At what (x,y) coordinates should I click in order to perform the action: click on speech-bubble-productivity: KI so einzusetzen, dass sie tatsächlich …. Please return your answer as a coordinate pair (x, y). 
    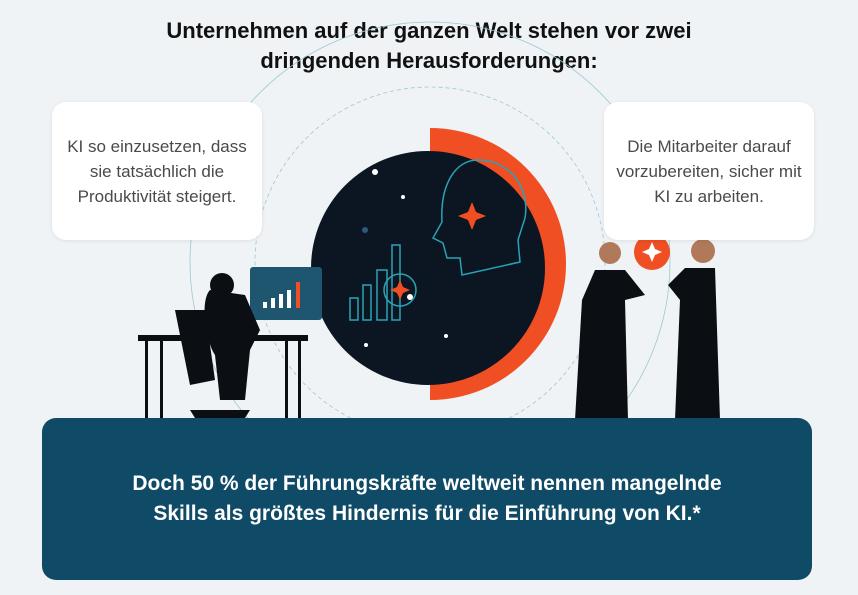
    Looking at the image, I should click on (157, 171).